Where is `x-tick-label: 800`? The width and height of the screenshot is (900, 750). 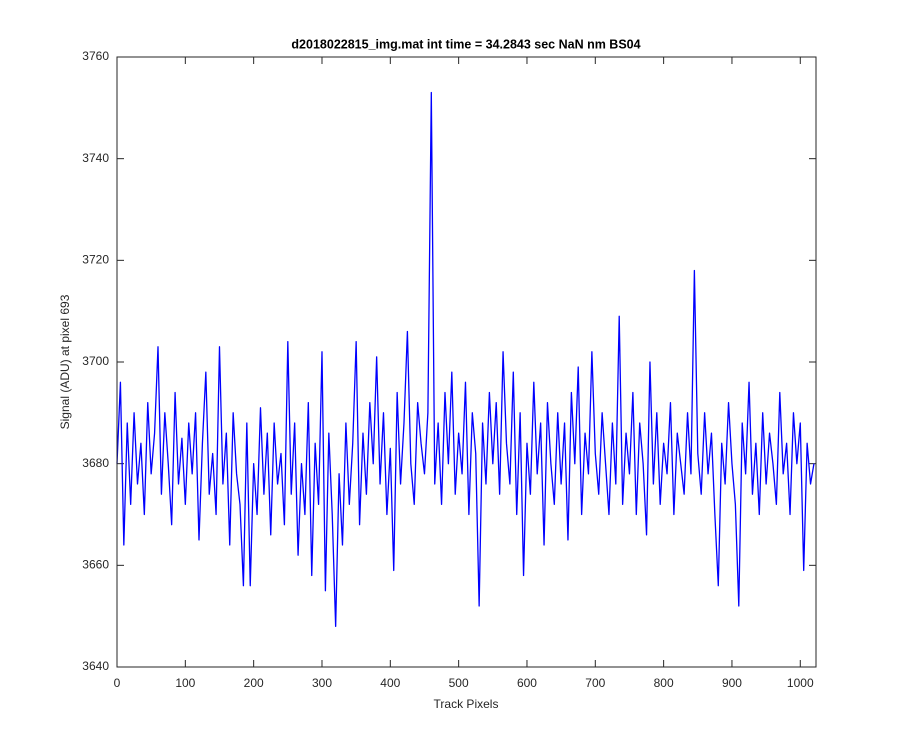 x-tick-label: 800 is located at coordinates (664, 683).